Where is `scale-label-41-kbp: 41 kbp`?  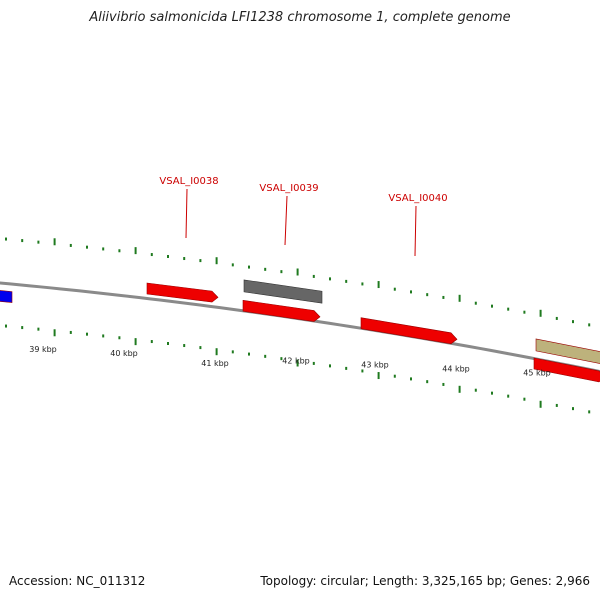 scale-label-41-kbp: 41 kbp is located at coordinates (215, 363).